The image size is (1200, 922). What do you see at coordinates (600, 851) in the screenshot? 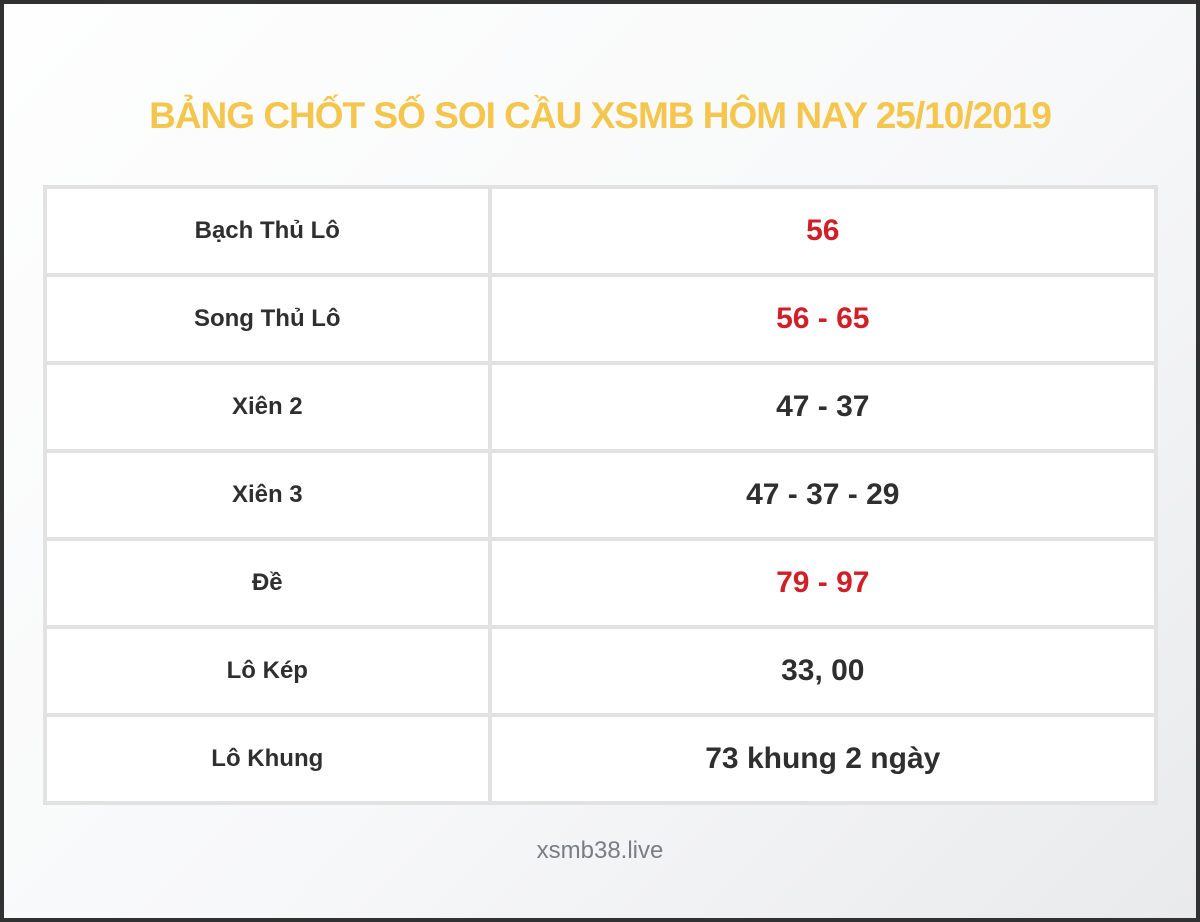
I see `site-watermark: xsmb38.live` at bounding box center [600, 851].